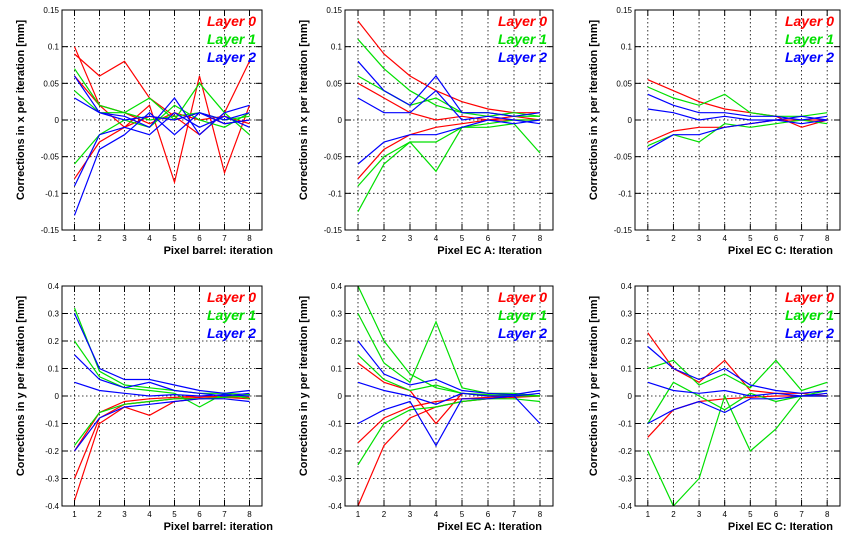 This screenshot has height=550, width=861. Describe the element at coordinates (51, 83) in the screenshot. I see `y-tick-label: 0.05` at that location.